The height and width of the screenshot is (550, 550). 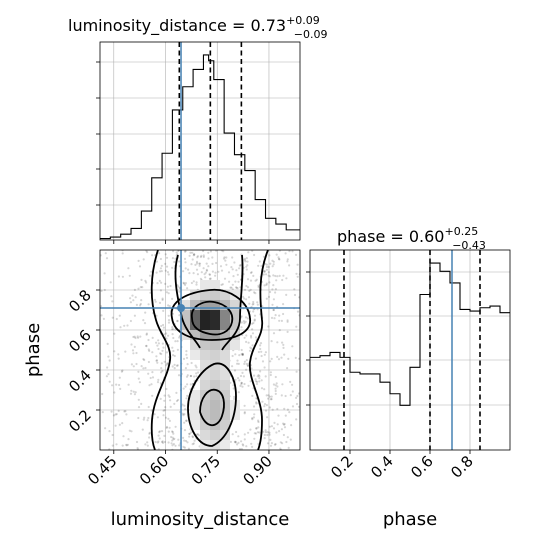 What do you see at coordinates (402, 466) in the screenshot?
I see `x-ticks: 0.2 0.4 0.6 0.8` at bounding box center [402, 466].